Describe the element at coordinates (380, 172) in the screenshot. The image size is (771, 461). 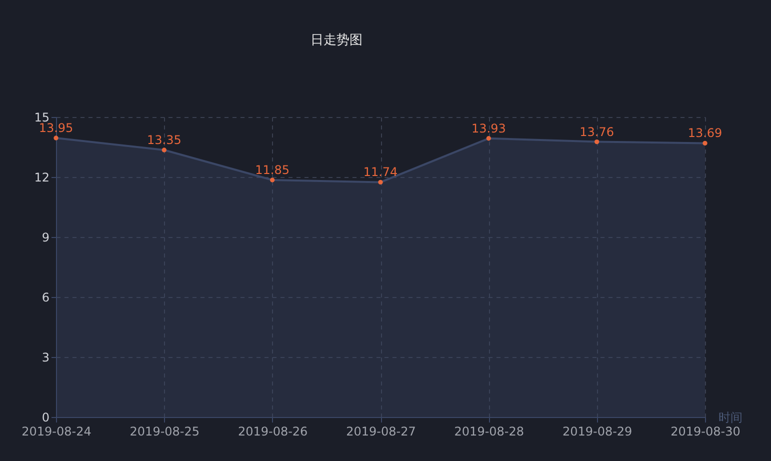
I see `data-label: 11.74` at that location.